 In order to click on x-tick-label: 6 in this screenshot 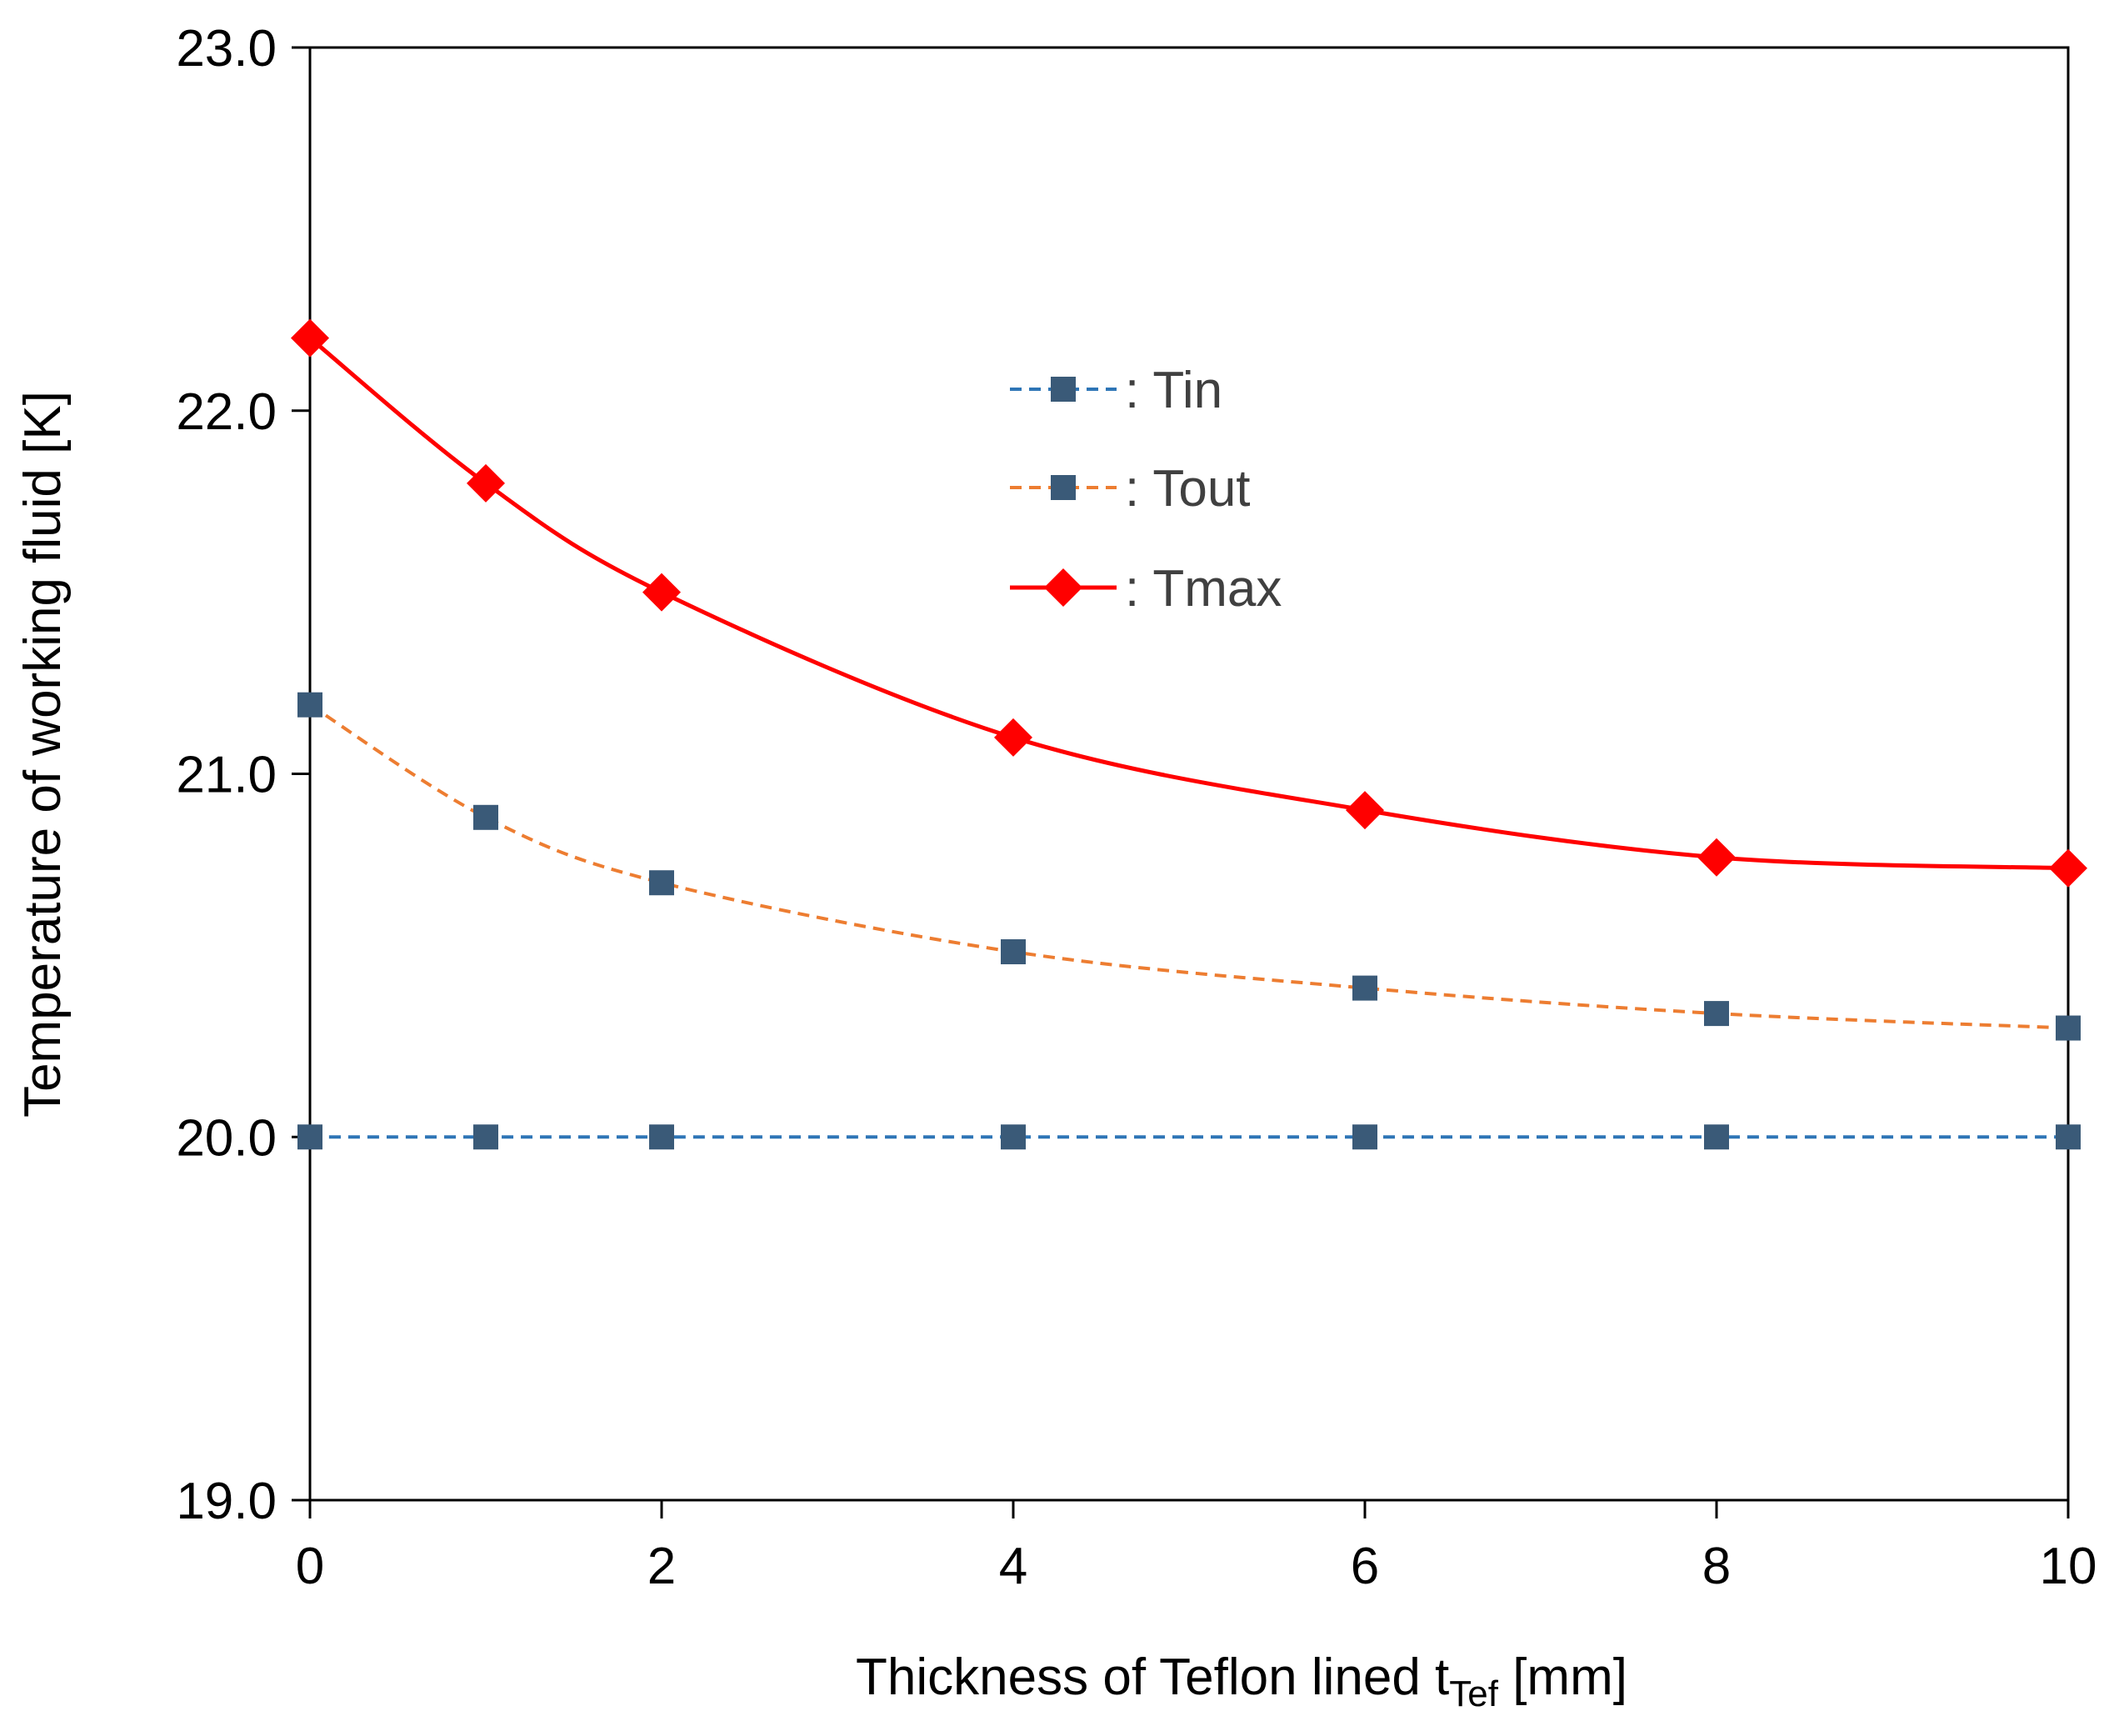, I will do `click(1365, 1566)`.